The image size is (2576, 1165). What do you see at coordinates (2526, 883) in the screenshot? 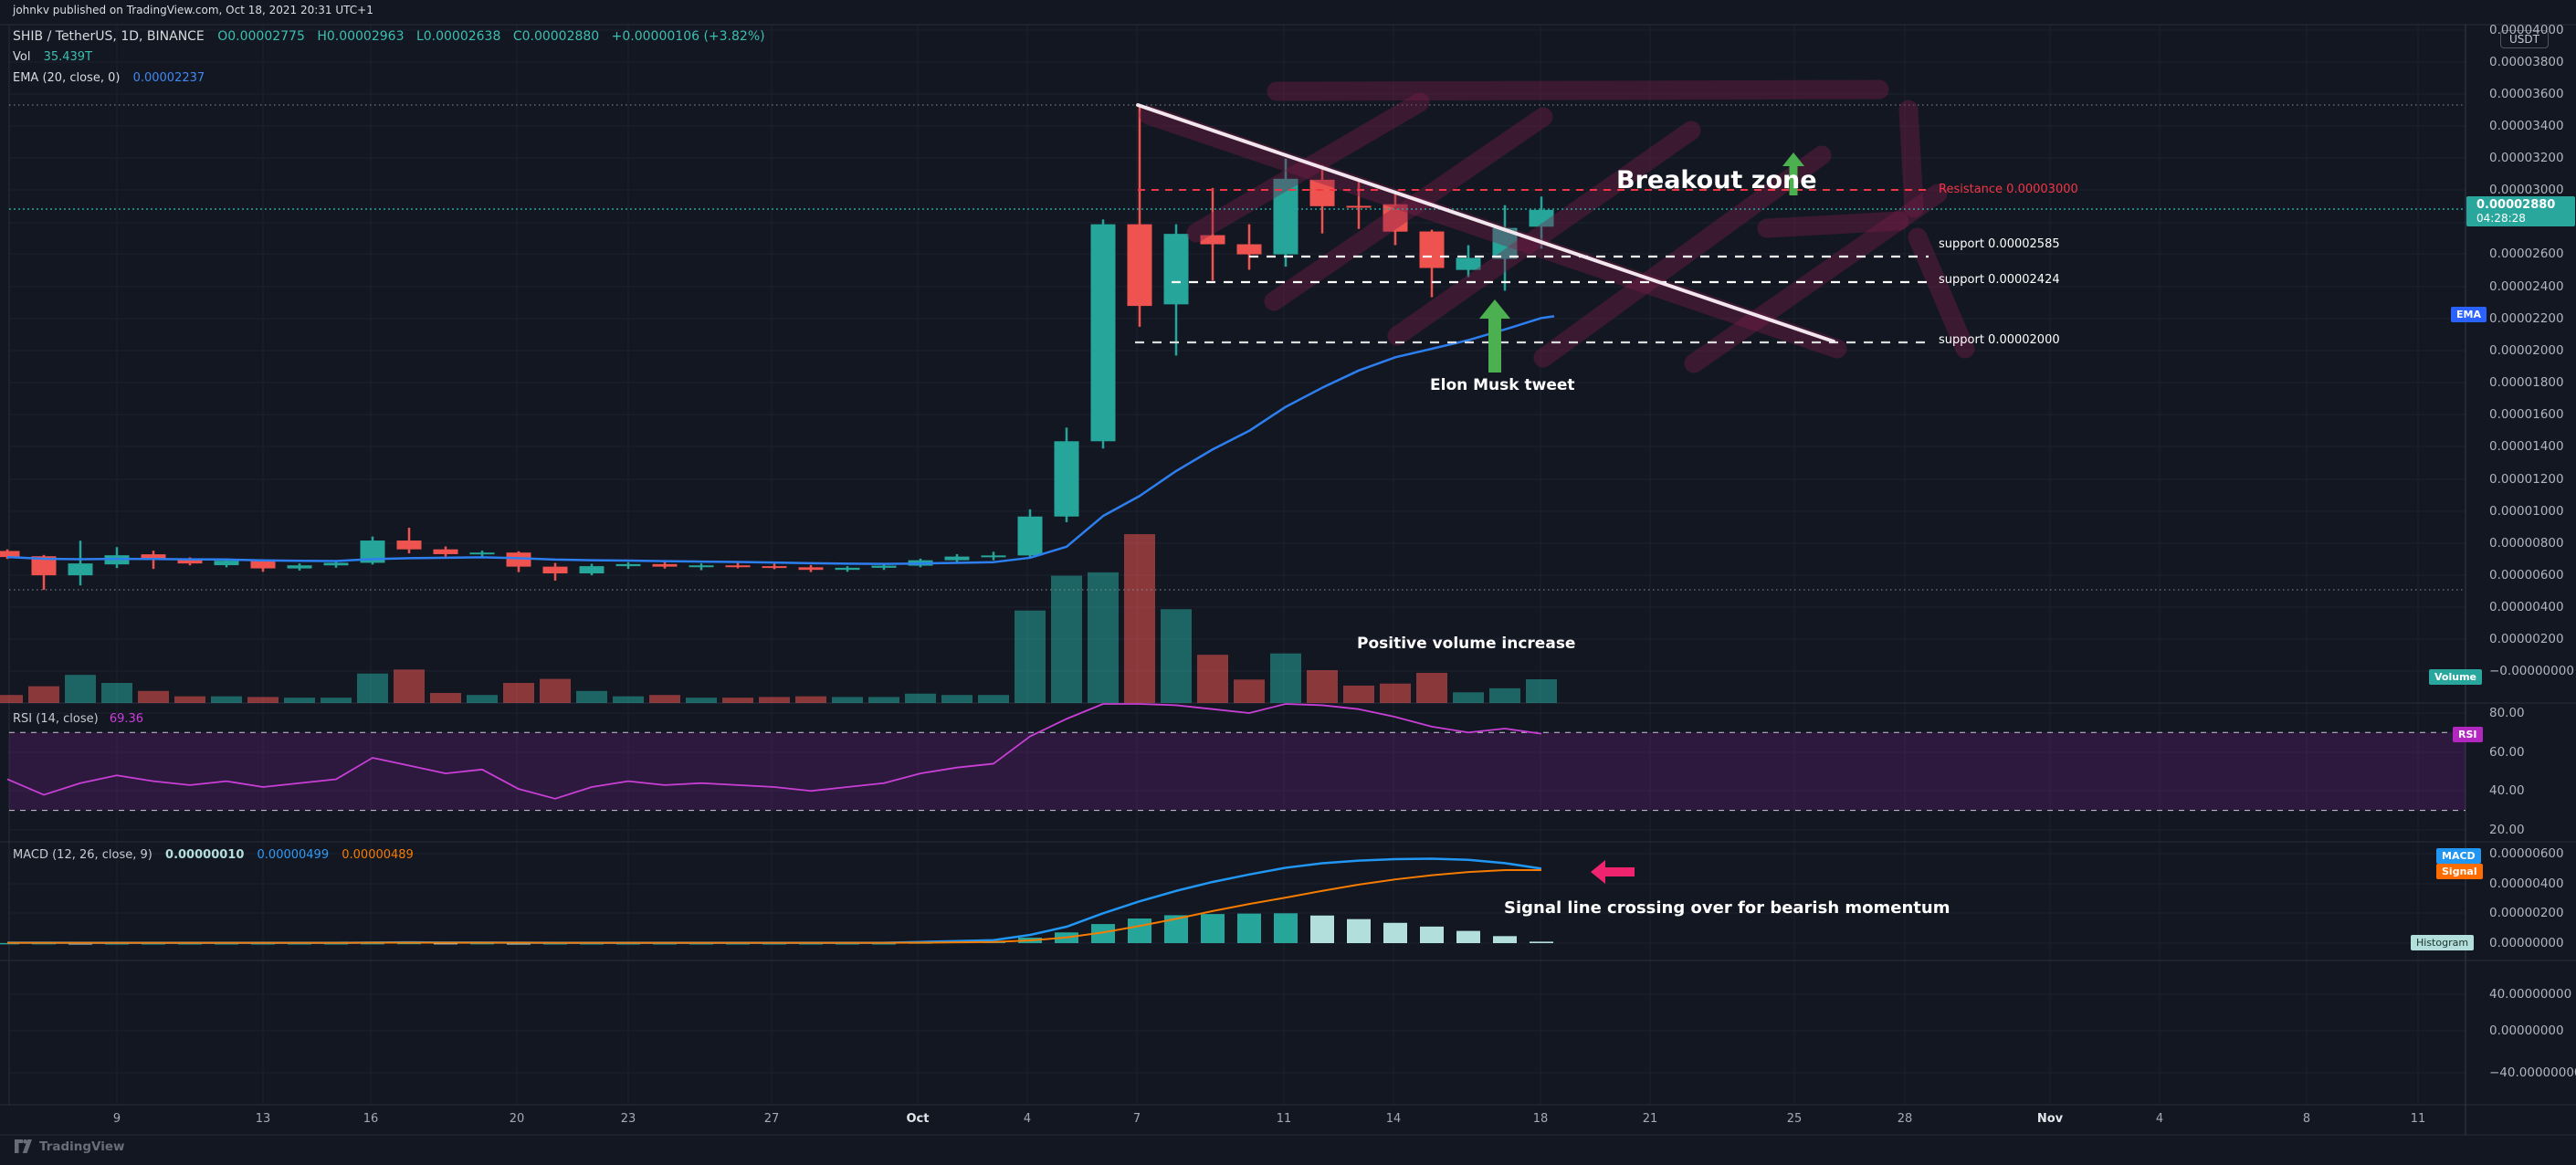
I see `macd-axis-label: 0.00000400` at bounding box center [2526, 883].